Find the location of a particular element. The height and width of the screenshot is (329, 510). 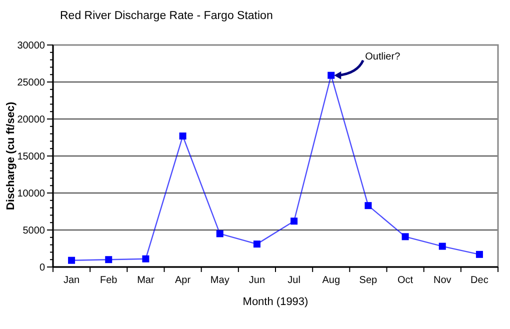

y-axis-title: Discharge (cu ft/sec) is located at coordinates (11, 156).